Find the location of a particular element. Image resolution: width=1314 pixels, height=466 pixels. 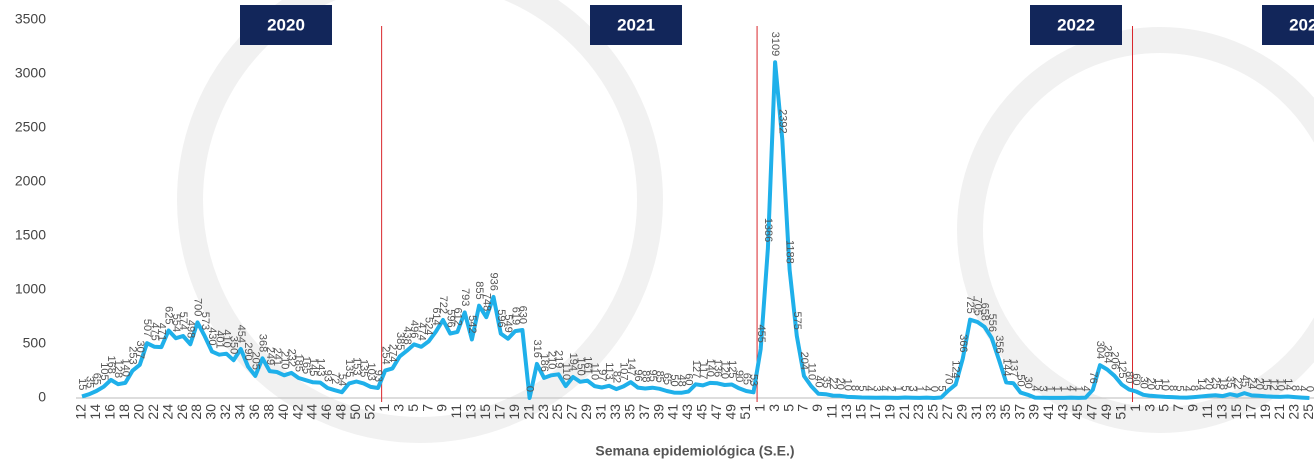

data-label: 105 is located at coordinates (104, 371).